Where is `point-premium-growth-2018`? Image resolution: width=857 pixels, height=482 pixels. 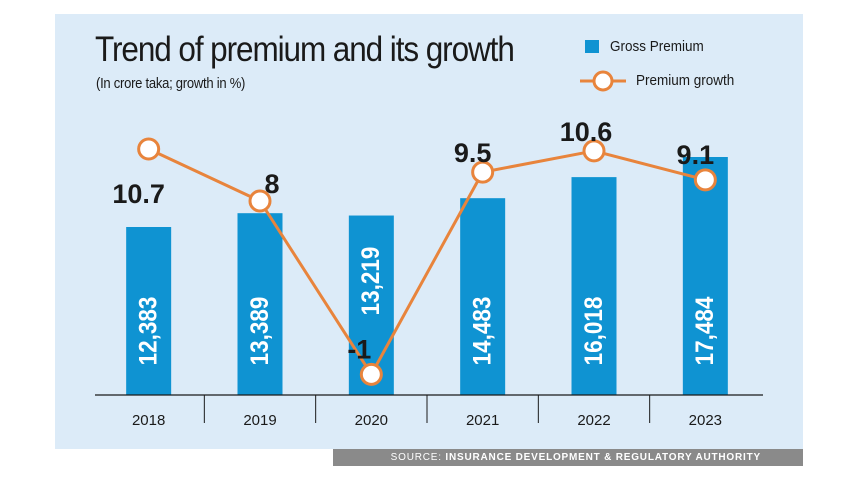
point-premium-growth-2018 is located at coordinates (149, 149).